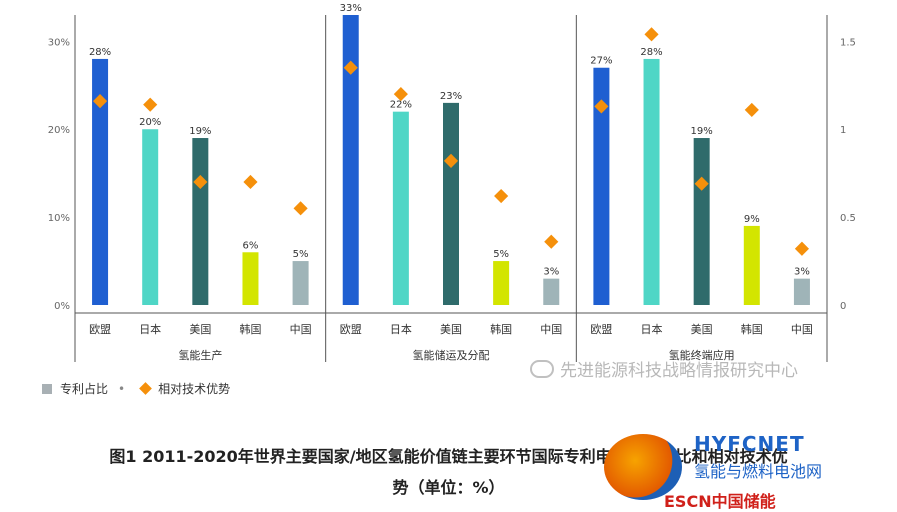 The width and height of the screenshot is (897, 512). I want to click on site-logo: HYFCNET 氢能与燃料电池网 ESCN中国储能, so click(746, 470).